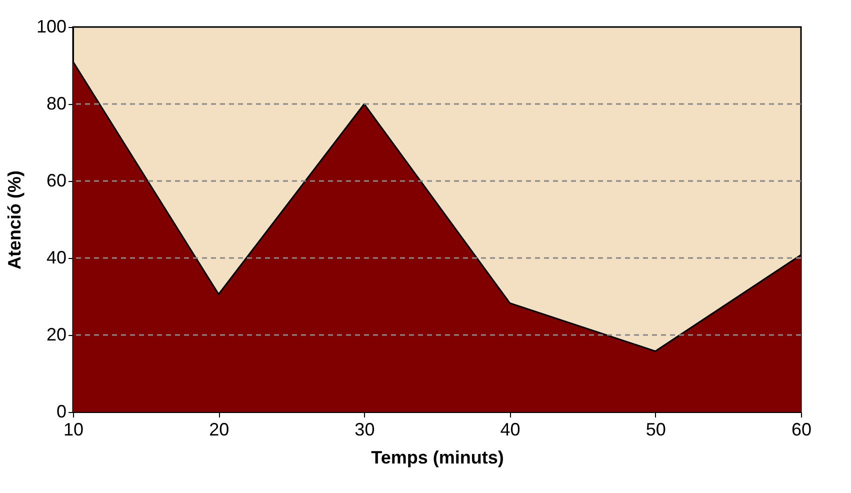  Describe the element at coordinates (364, 430) in the screenshot. I see `x-tick-label: 30` at that location.